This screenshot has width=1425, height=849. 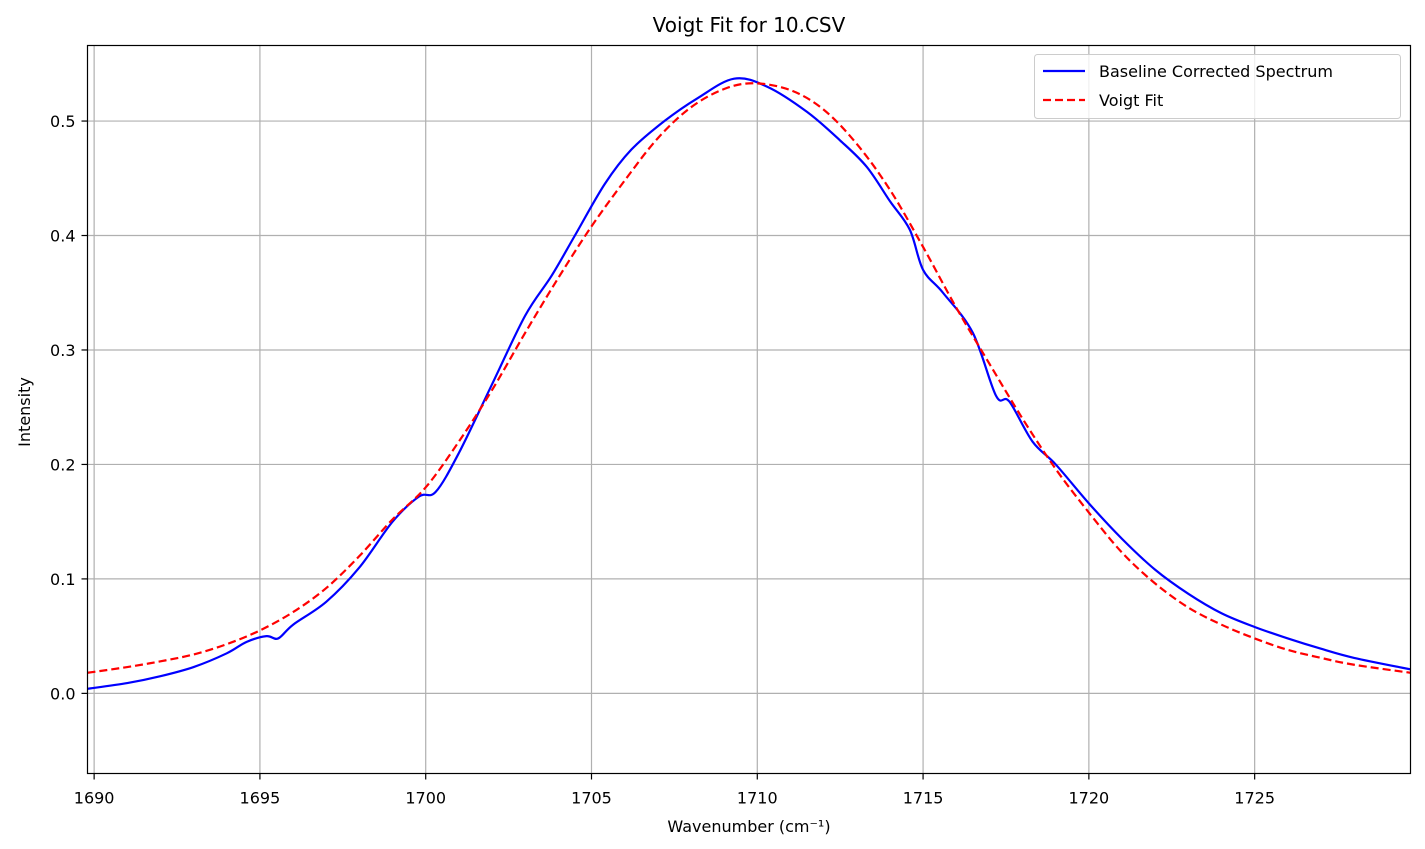 I want to click on x-tick-label: 1705, so click(x=591, y=798).